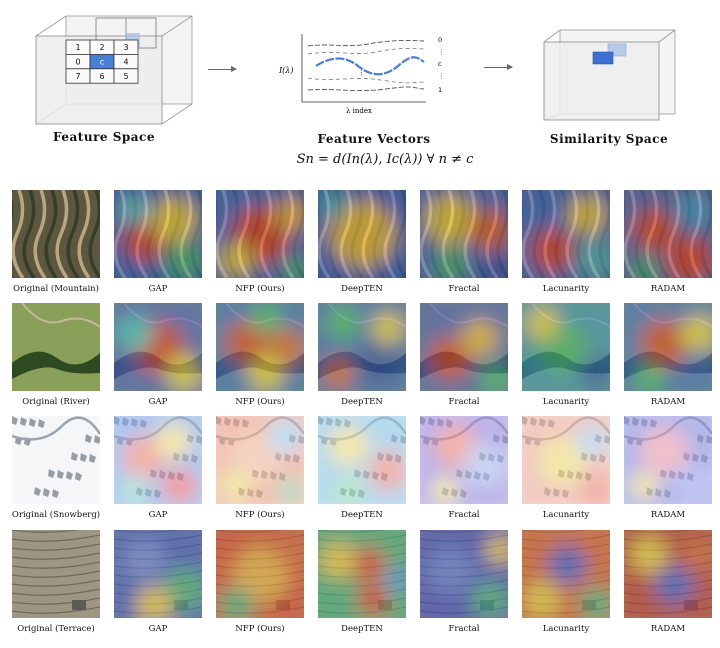  Describe the element at coordinates (77, 61) in the screenshot. I see `grid-cell-0: 0` at that location.